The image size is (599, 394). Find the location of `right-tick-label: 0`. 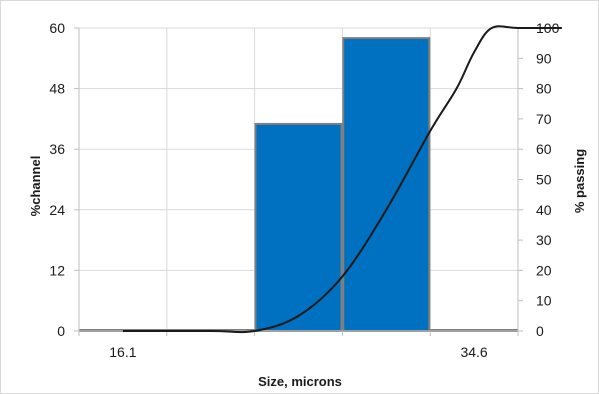

right-tick-label: 0 is located at coordinates (540, 331).